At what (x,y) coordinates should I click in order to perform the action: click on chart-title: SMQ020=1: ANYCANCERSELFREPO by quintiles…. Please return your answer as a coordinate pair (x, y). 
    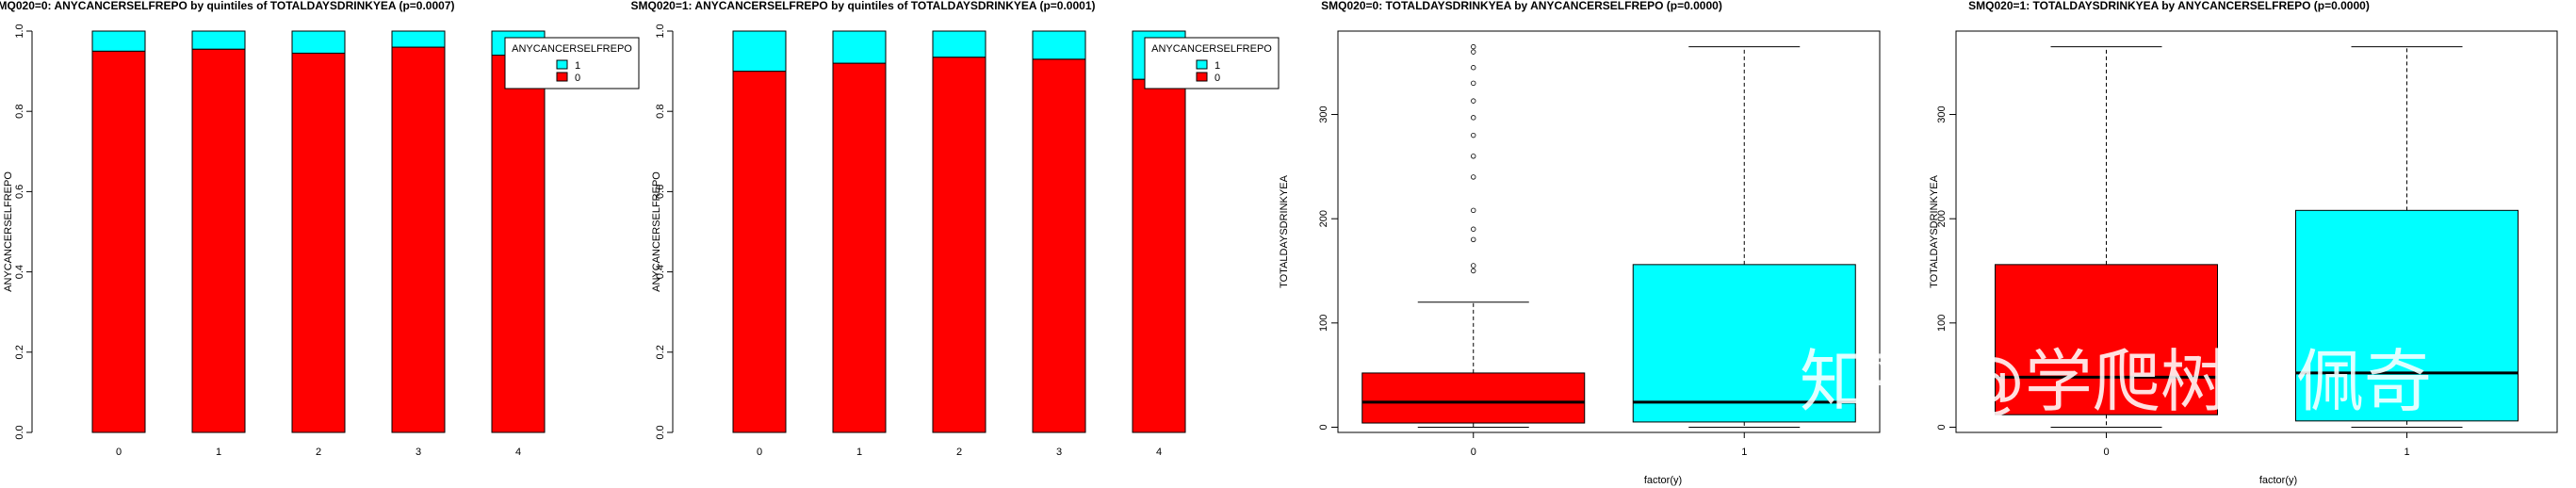
    Looking at the image, I should click on (863, 6).